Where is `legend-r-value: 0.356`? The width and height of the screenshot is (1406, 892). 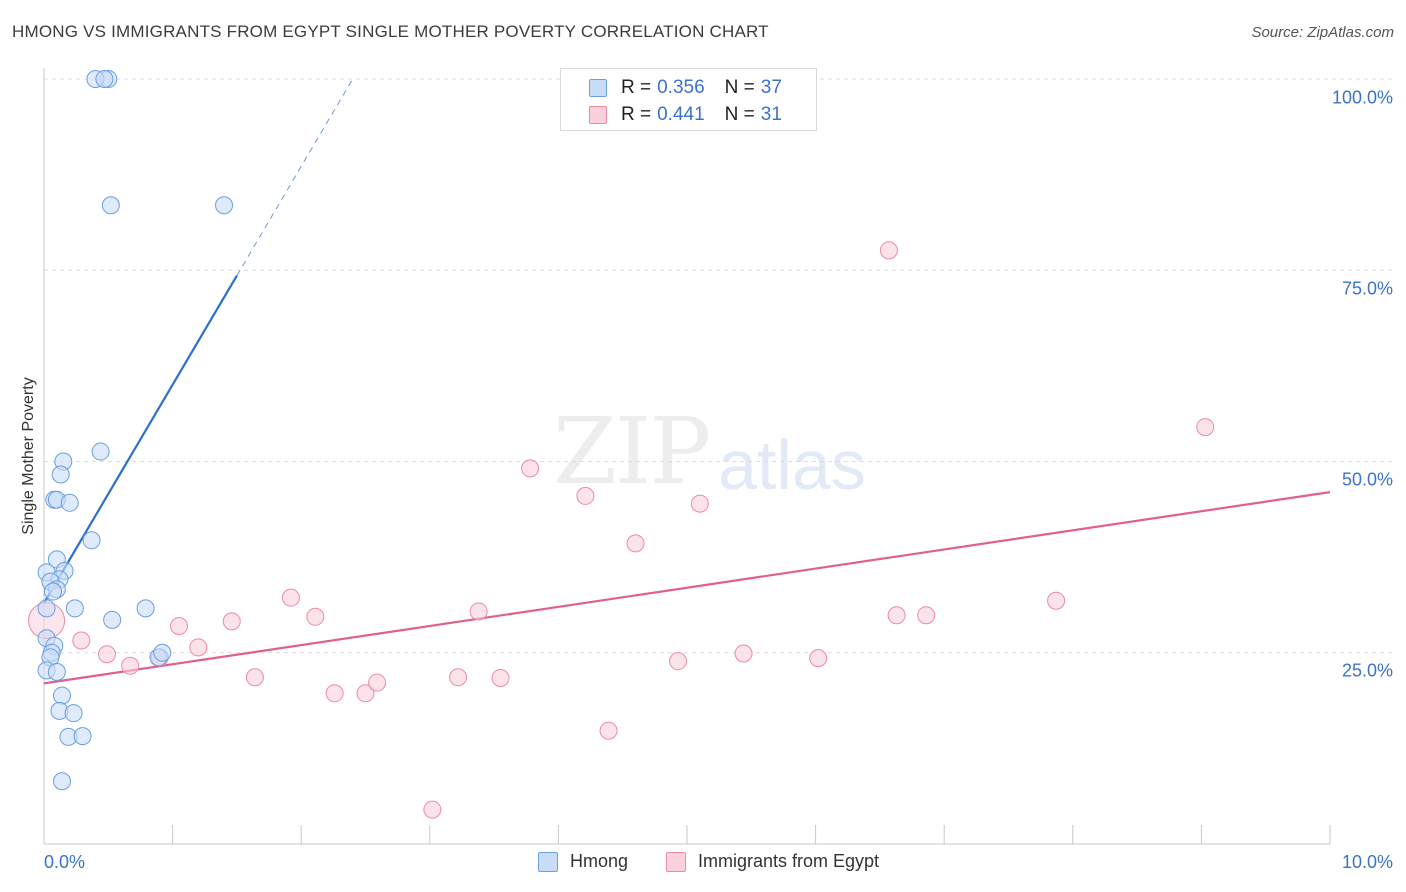
legend-r-value: 0.356 is located at coordinates (681, 87).